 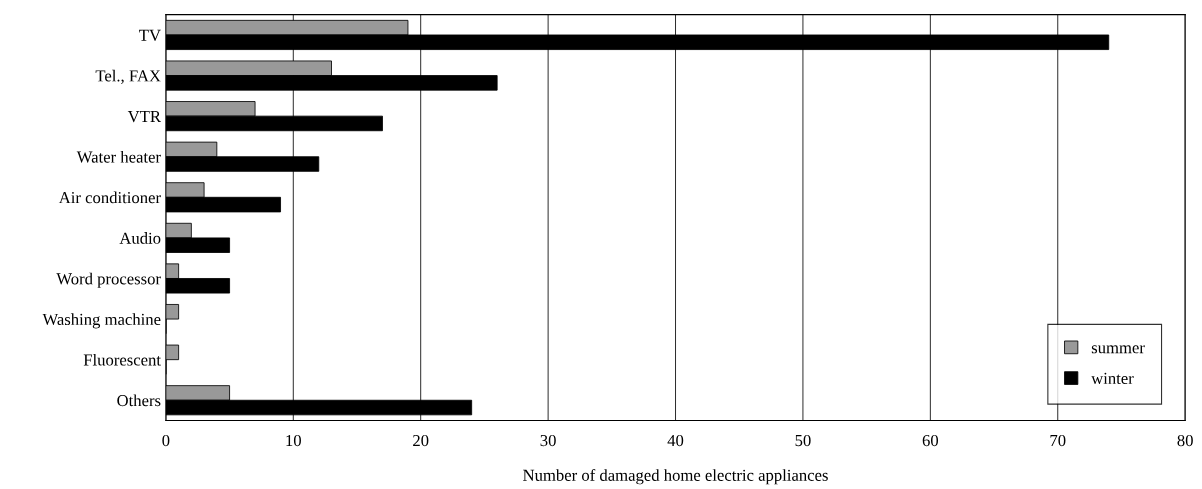 What do you see at coordinates (675, 476) in the screenshot?
I see `x-axis-title: Number of damaged home electric appliances` at bounding box center [675, 476].